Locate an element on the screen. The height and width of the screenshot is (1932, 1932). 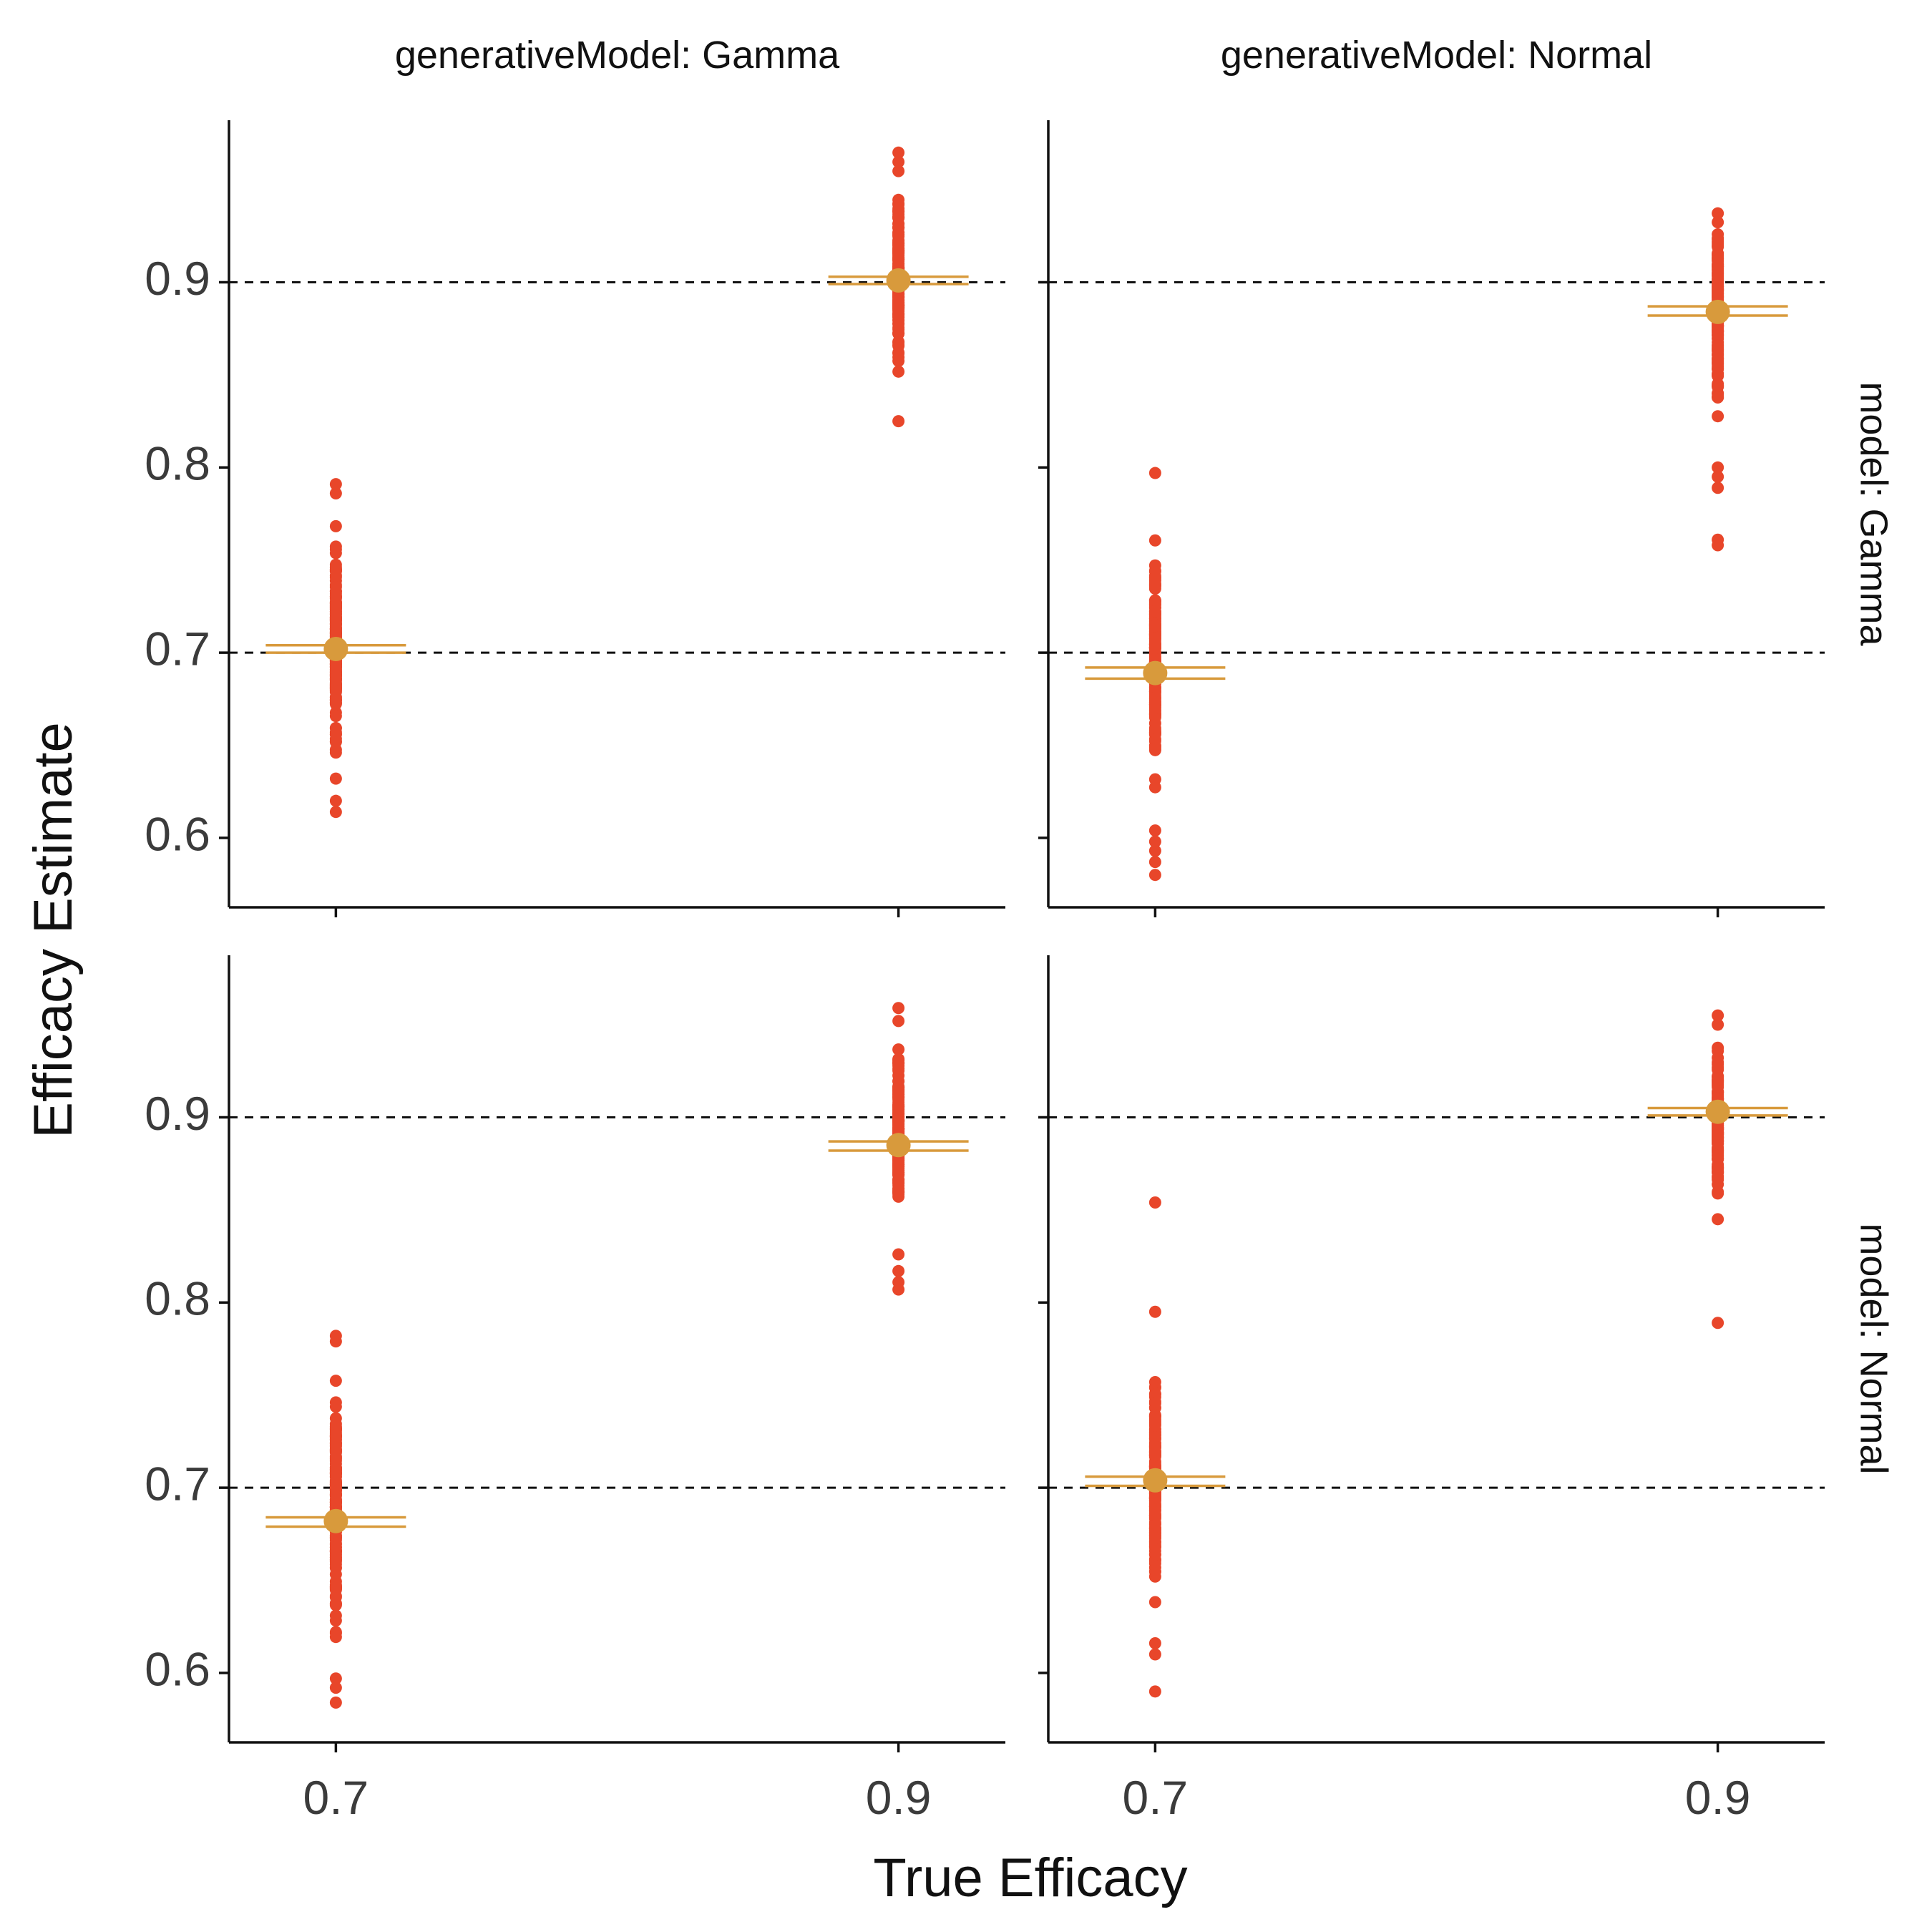
x-axis-title: True Efficacy is located at coordinates (1030, 1878).